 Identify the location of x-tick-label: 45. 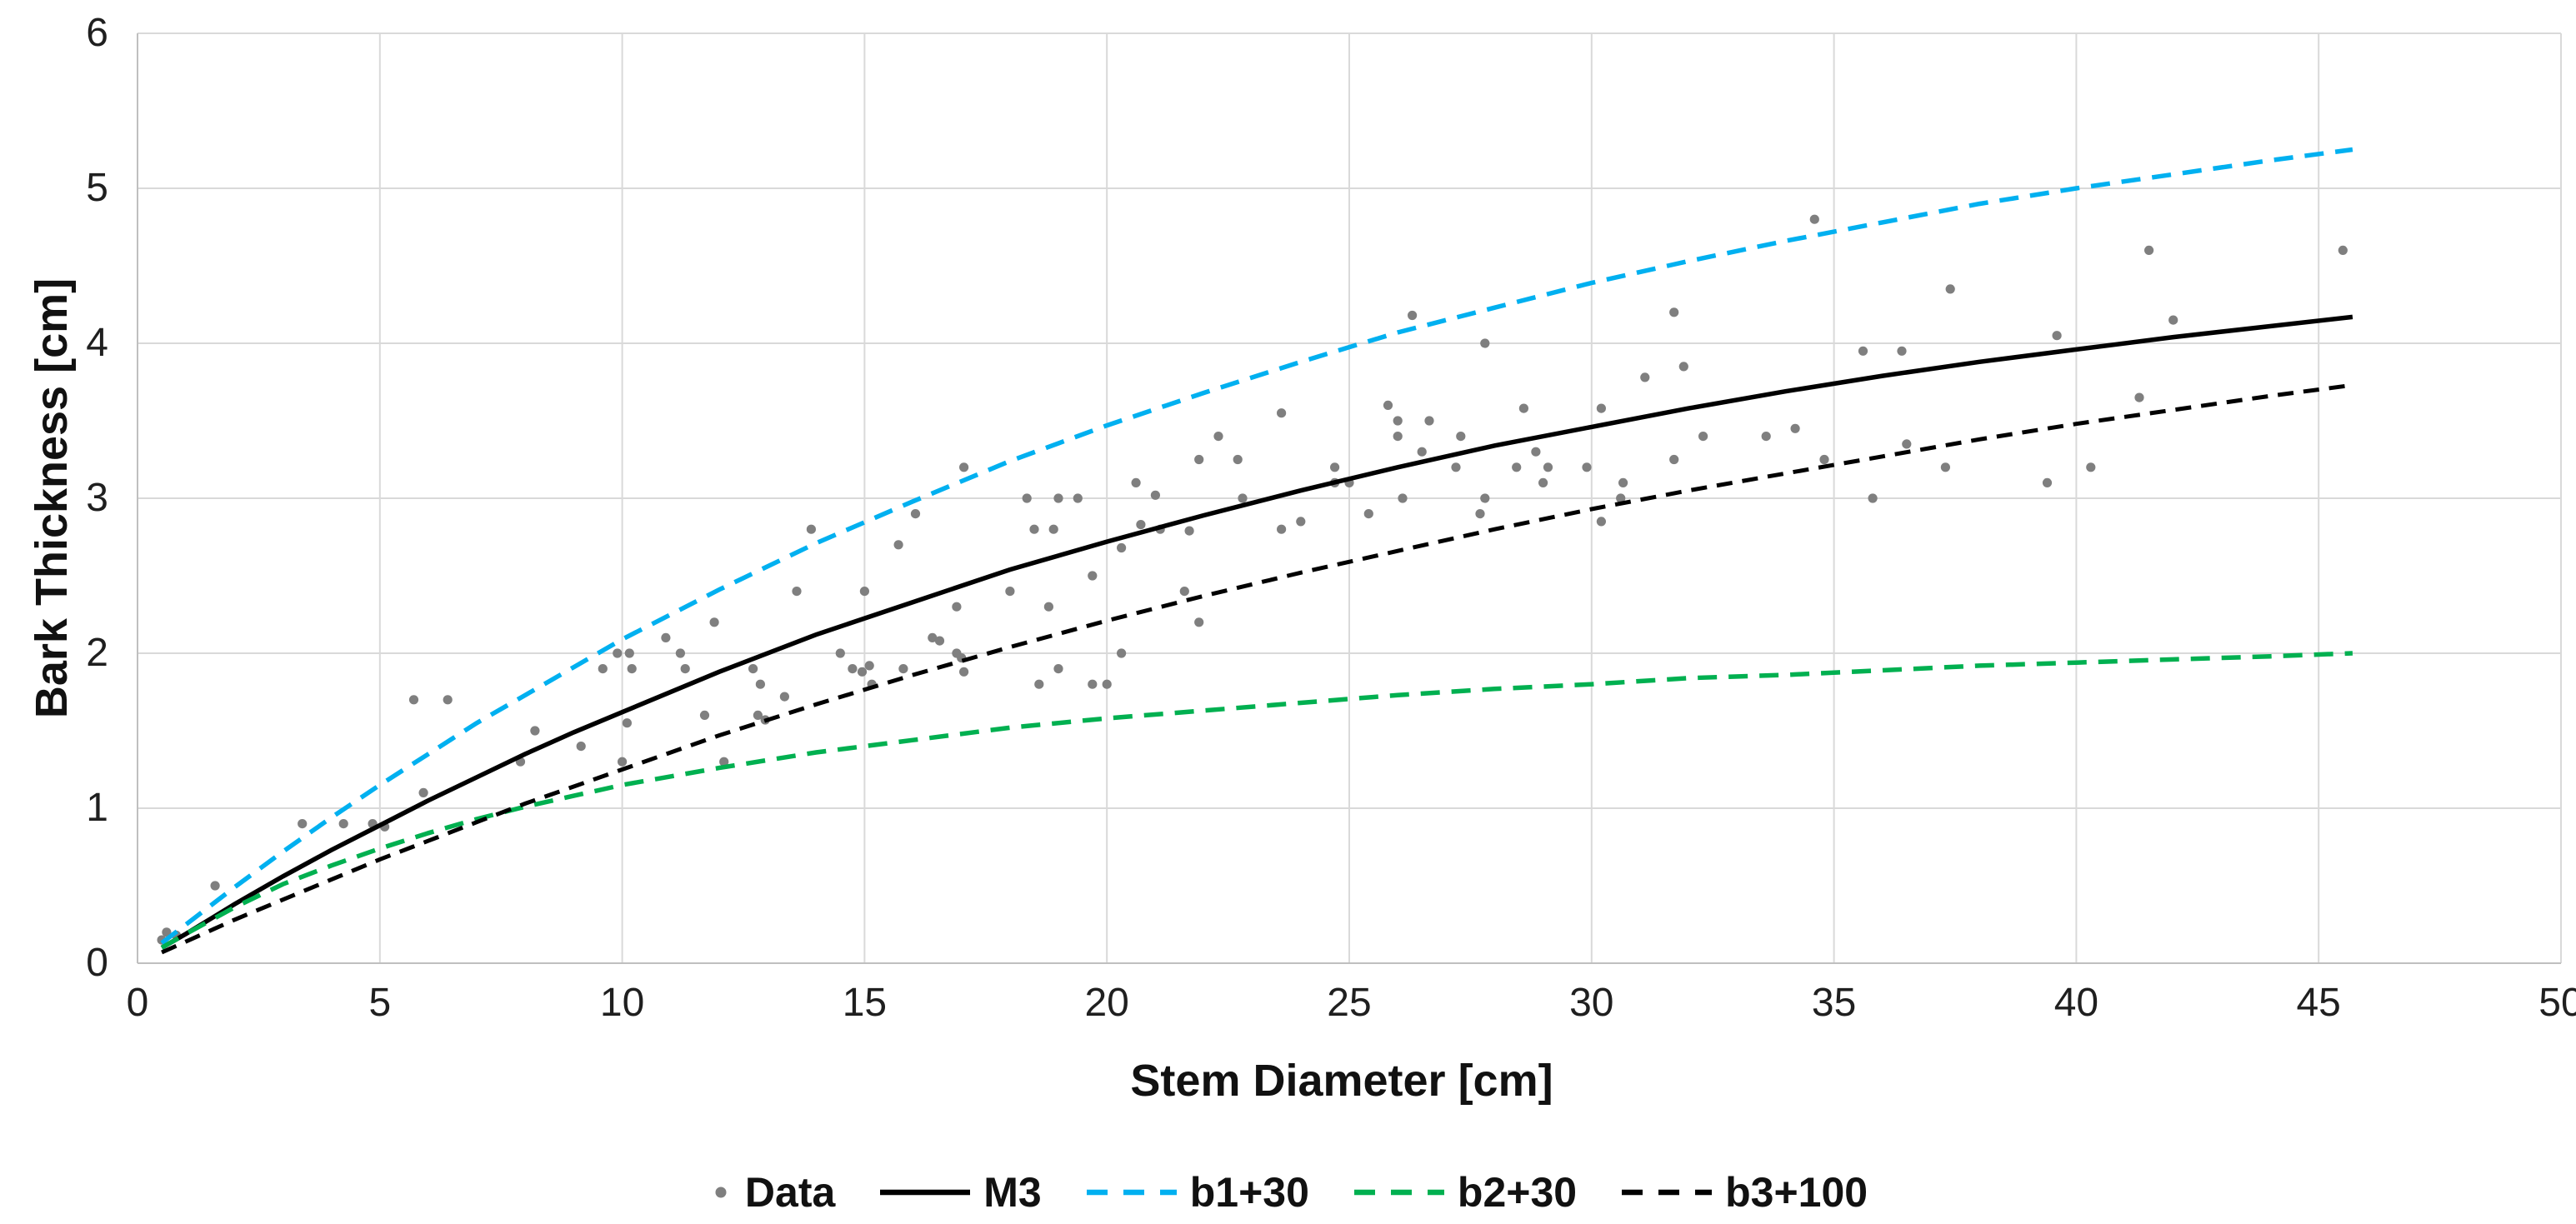
(2318, 1003).